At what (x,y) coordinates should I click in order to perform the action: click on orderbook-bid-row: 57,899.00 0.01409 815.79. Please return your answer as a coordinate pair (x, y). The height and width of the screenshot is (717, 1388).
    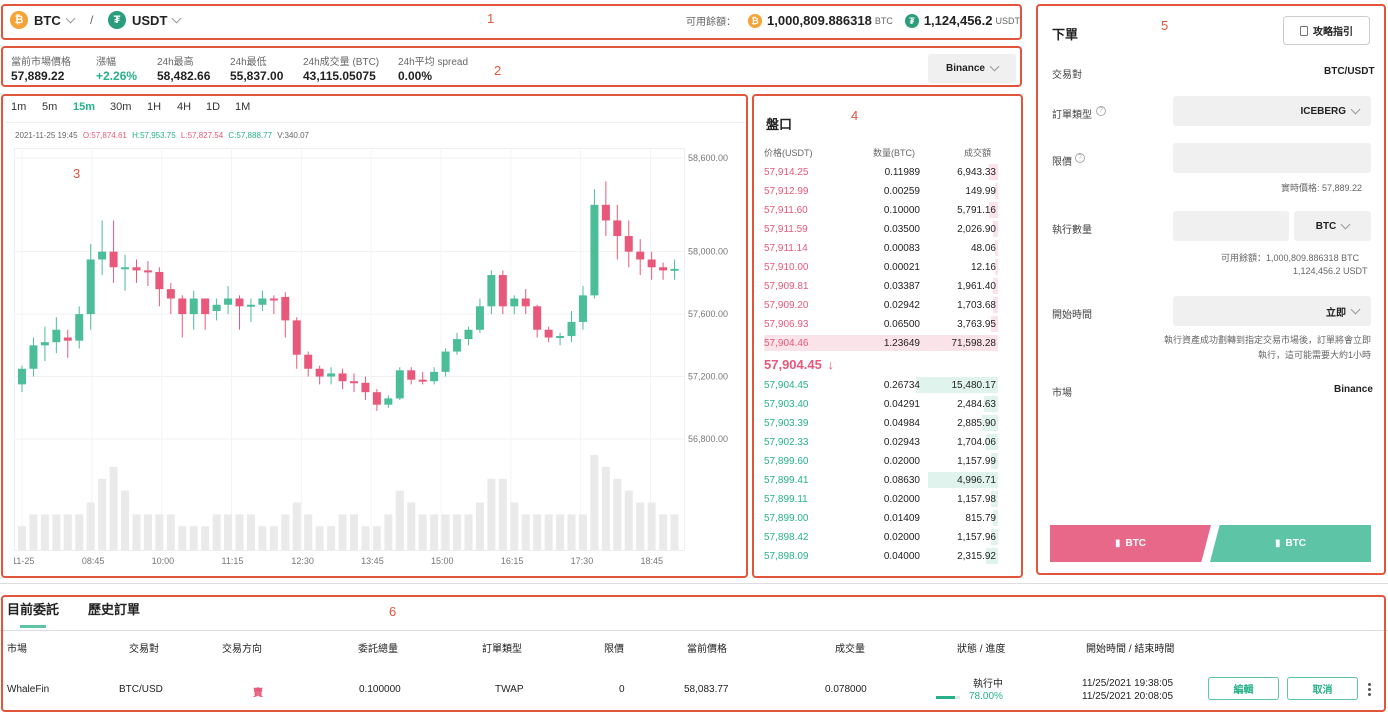
    Looking at the image, I should click on (881, 518).